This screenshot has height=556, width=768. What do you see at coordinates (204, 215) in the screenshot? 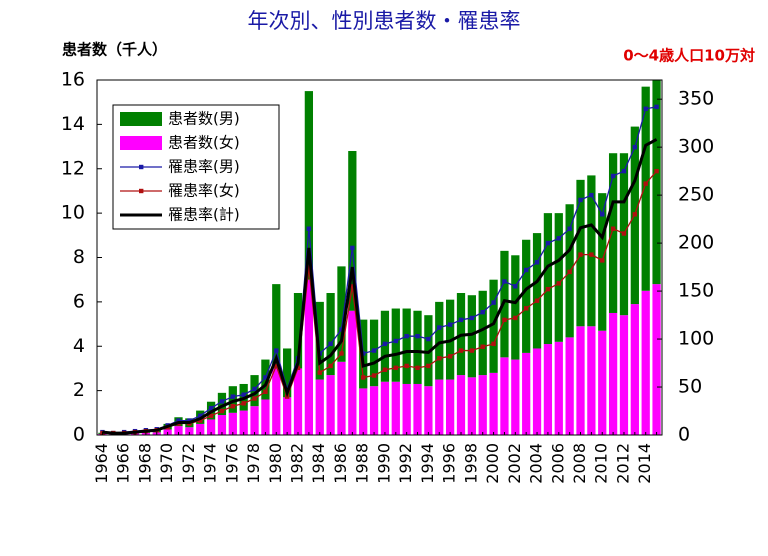
I see `legend-label: 罹患率(計)` at bounding box center [204, 215].